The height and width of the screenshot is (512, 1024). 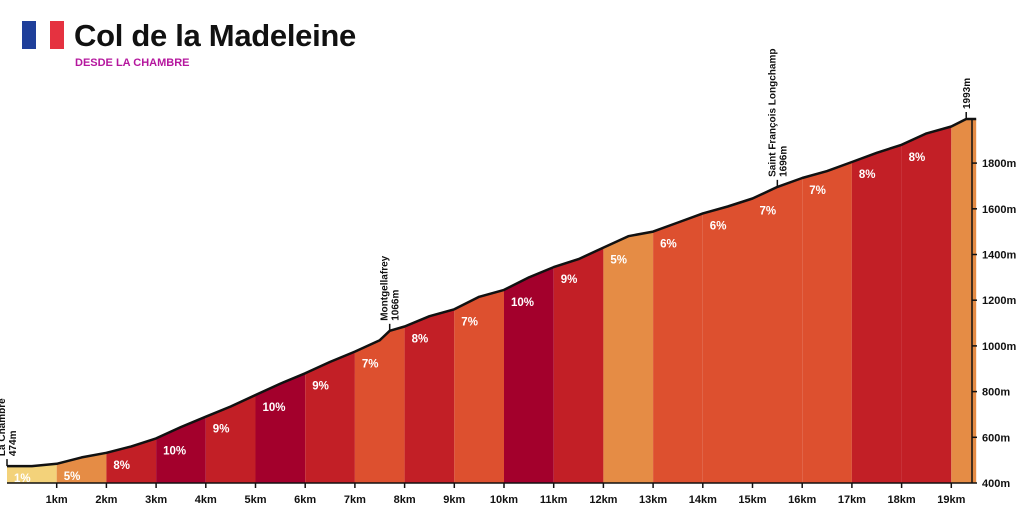 What do you see at coordinates (106, 500) in the screenshot?
I see `x-tick-label-2: 2km` at bounding box center [106, 500].